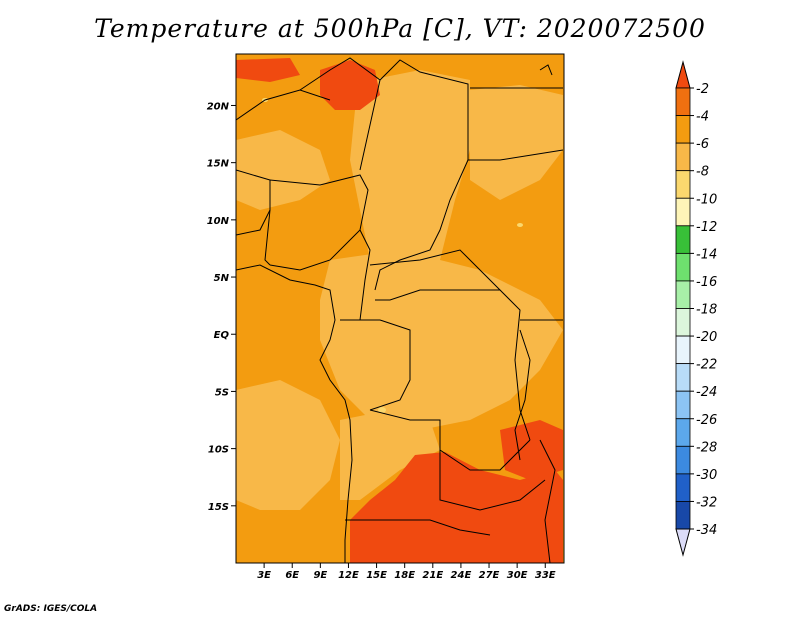 Image resolution: width=800 pixels, height=618 pixels. I want to click on border-zambia, so click(492, 480).